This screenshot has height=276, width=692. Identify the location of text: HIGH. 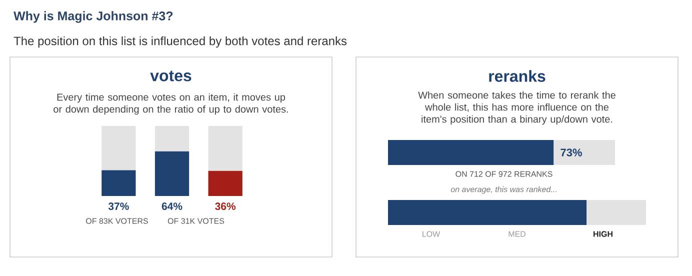
(603, 234).